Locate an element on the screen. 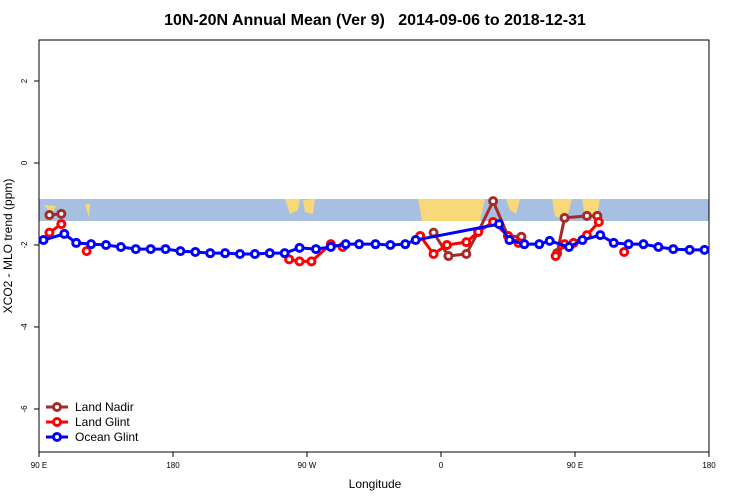 The image size is (750, 500). y-tick-label: 2 is located at coordinates (24, 80).